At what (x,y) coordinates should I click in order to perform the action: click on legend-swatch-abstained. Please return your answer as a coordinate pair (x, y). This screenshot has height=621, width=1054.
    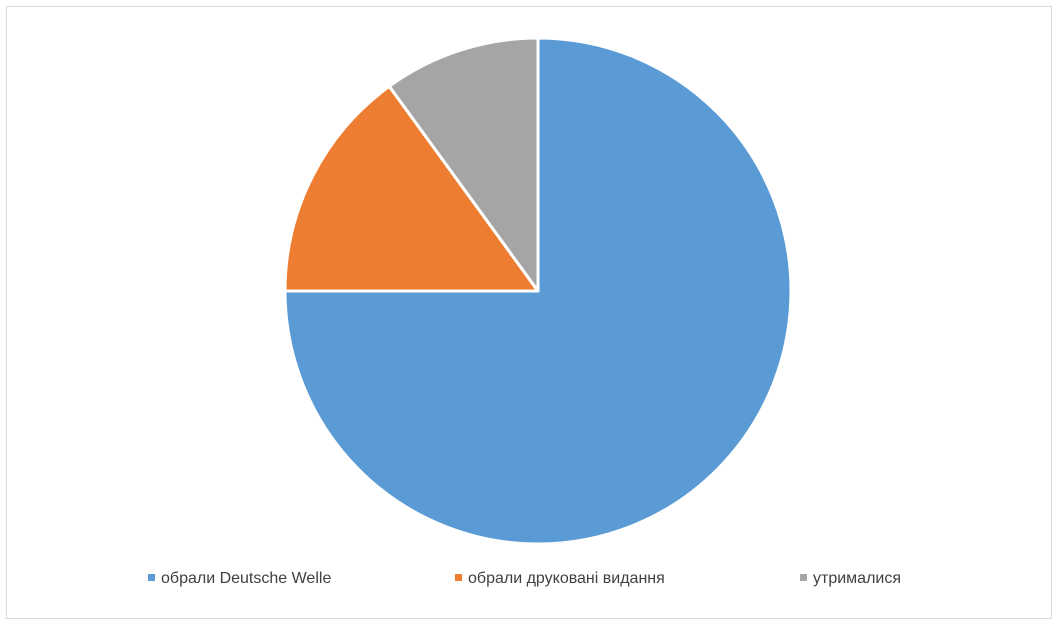
    Looking at the image, I should click on (803, 578).